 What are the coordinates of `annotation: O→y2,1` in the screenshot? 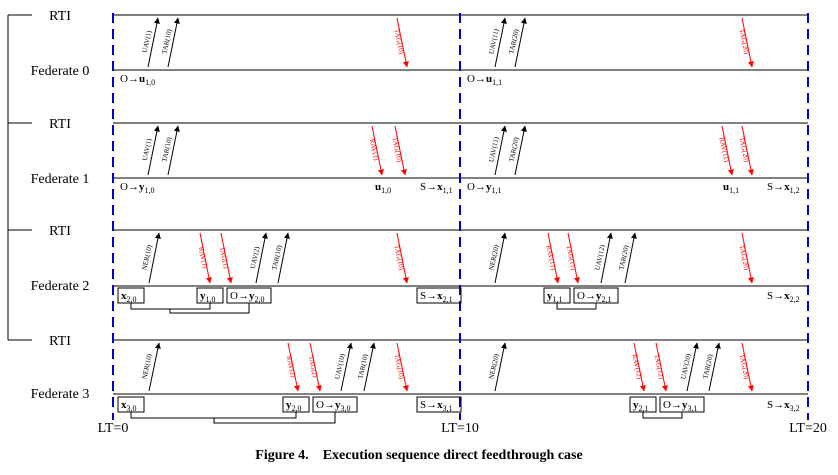 It's located at (594, 297).